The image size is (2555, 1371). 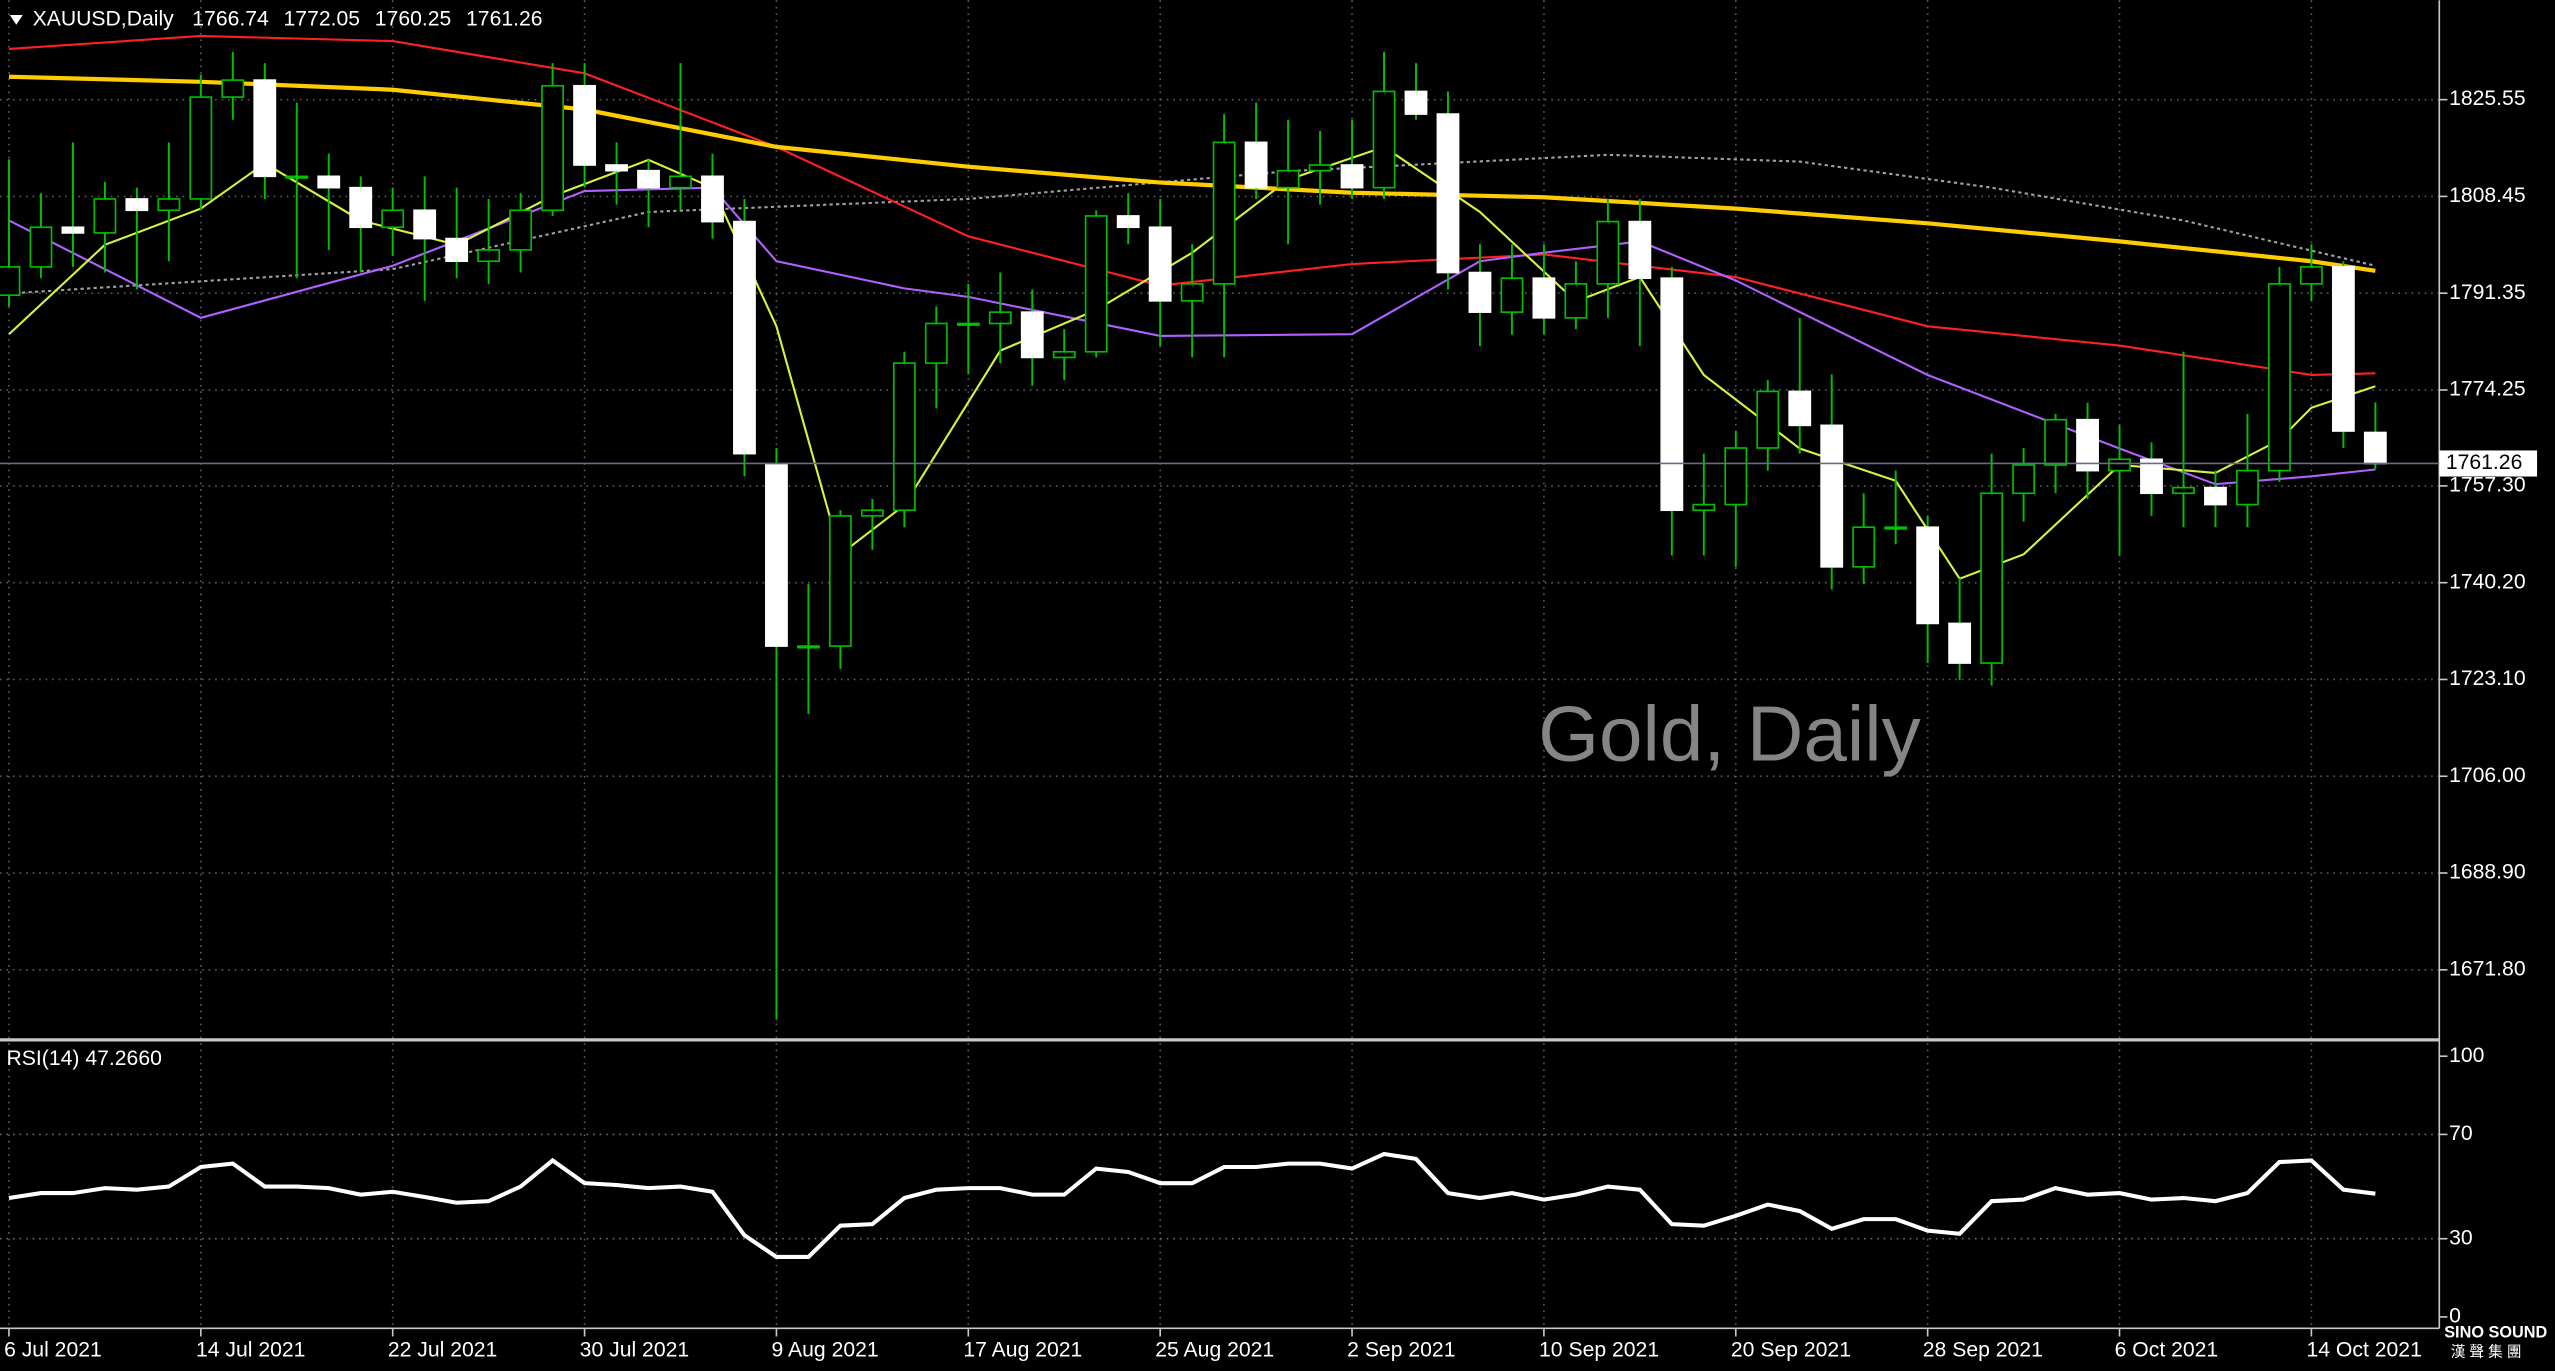 What do you see at coordinates (634, 1350) in the screenshot?
I see `x-tick-label: 30 Jul 2021` at bounding box center [634, 1350].